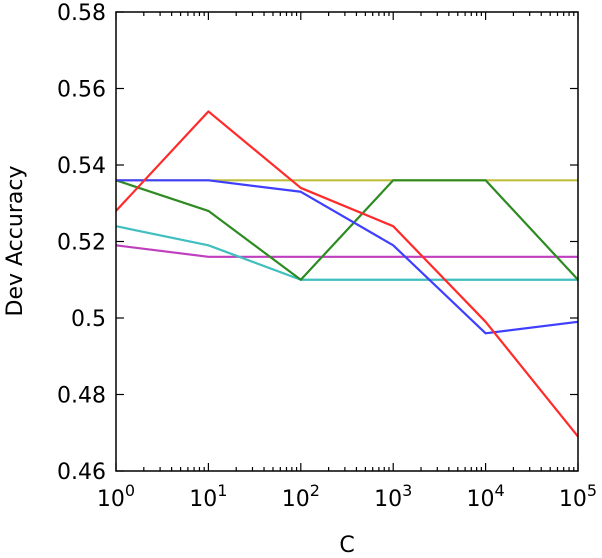  Describe the element at coordinates (346, 545) in the screenshot. I see `x-axis-label: C` at that location.